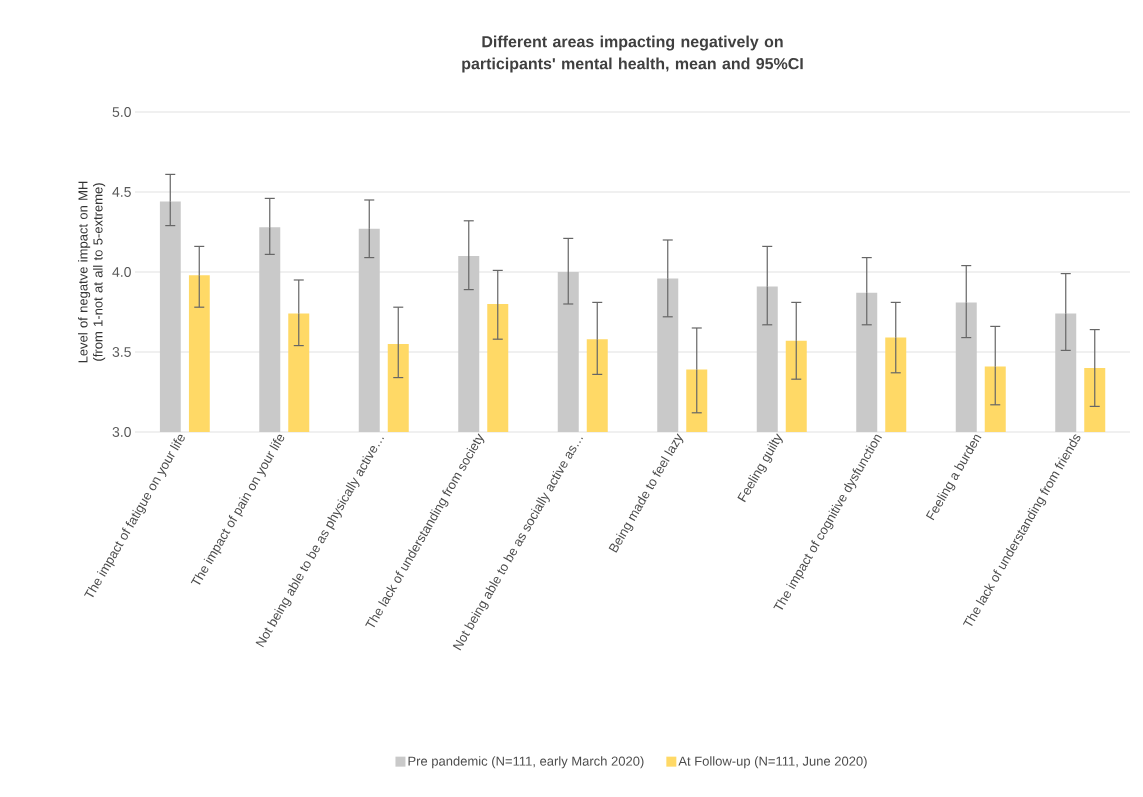  What do you see at coordinates (526, 762) in the screenshot?
I see `legend-label: Pre pandemic (N=111, early March 2020)` at bounding box center [526, 762].